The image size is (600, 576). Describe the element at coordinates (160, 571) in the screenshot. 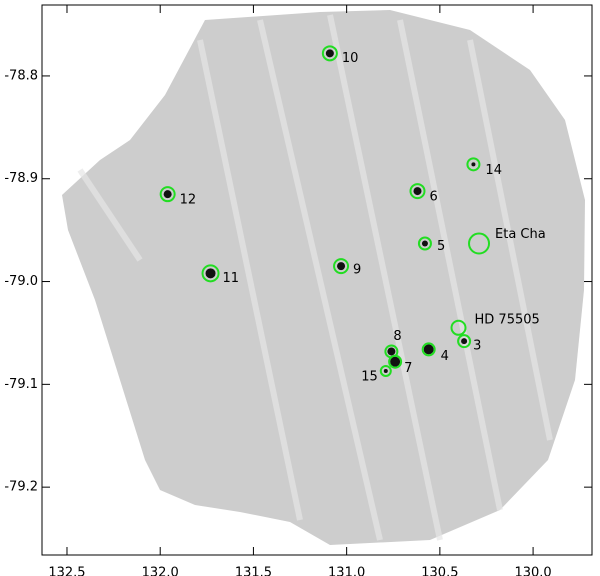

I see `x-tick-label: 132.0` at that location.